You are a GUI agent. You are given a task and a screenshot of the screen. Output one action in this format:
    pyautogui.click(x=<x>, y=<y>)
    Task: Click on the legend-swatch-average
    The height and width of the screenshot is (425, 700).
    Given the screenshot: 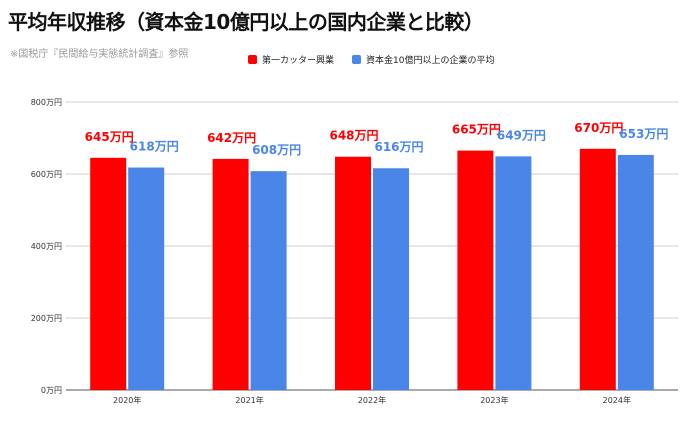 What is the action you would take?
    pyautogui.click(x=357, y=59)
    